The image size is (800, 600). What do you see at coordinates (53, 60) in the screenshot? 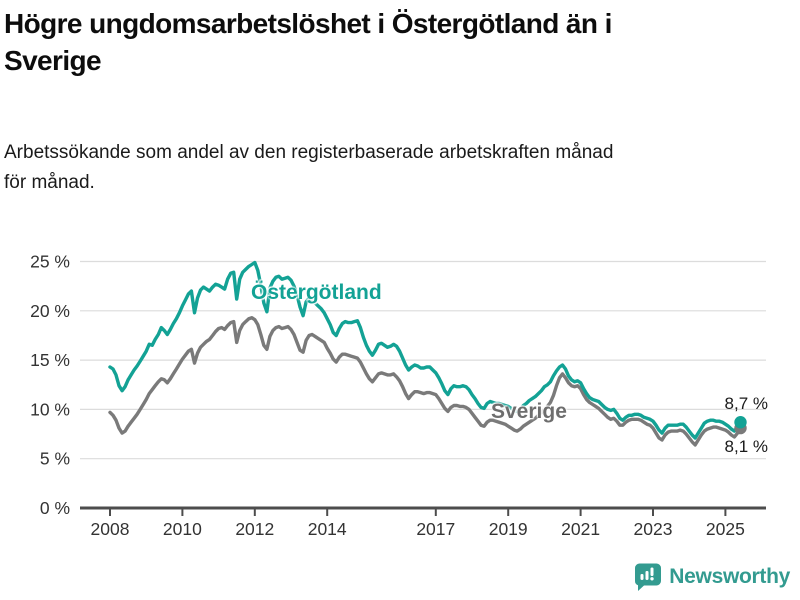
I see `title-line-2: Sverige` at bounding box center [53, 60].